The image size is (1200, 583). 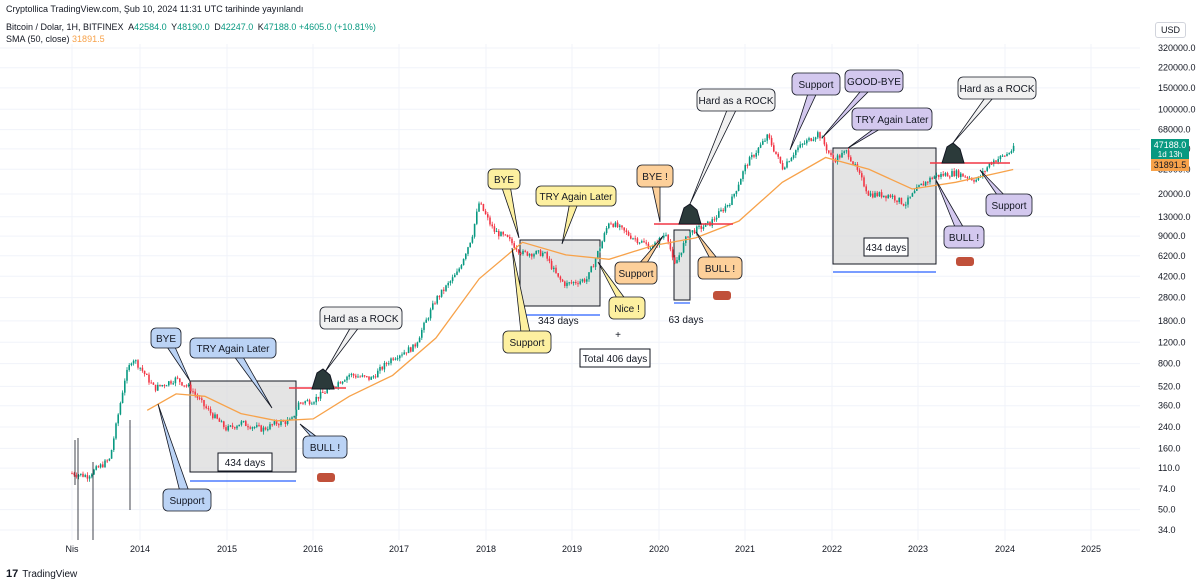 I want to click on bubble-nice-2-box, so click(x=627, y=308).